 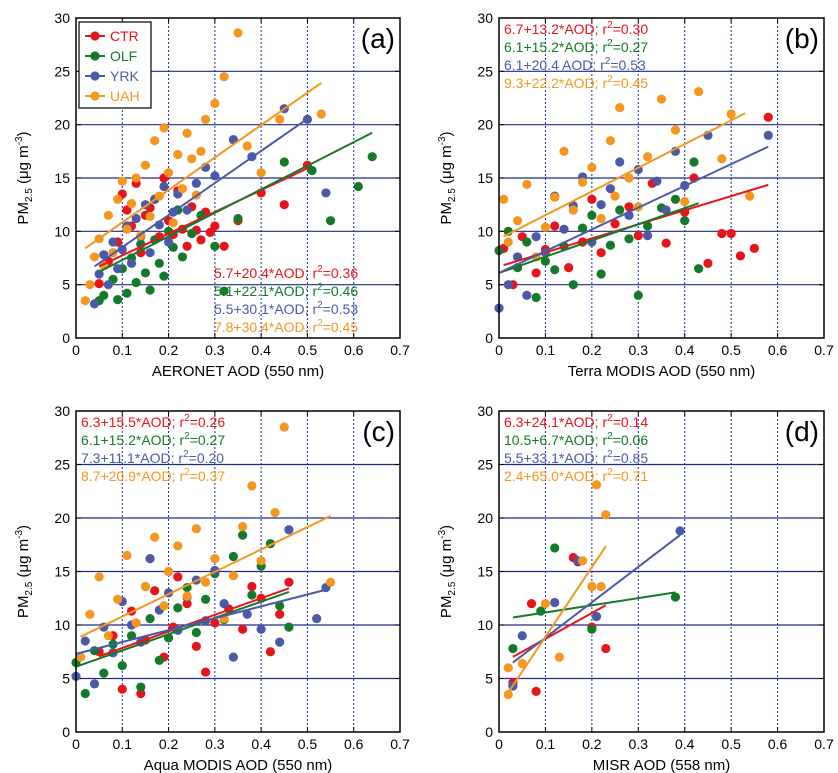 I want to click on fit-line-uah, so click(x=203, y=166).